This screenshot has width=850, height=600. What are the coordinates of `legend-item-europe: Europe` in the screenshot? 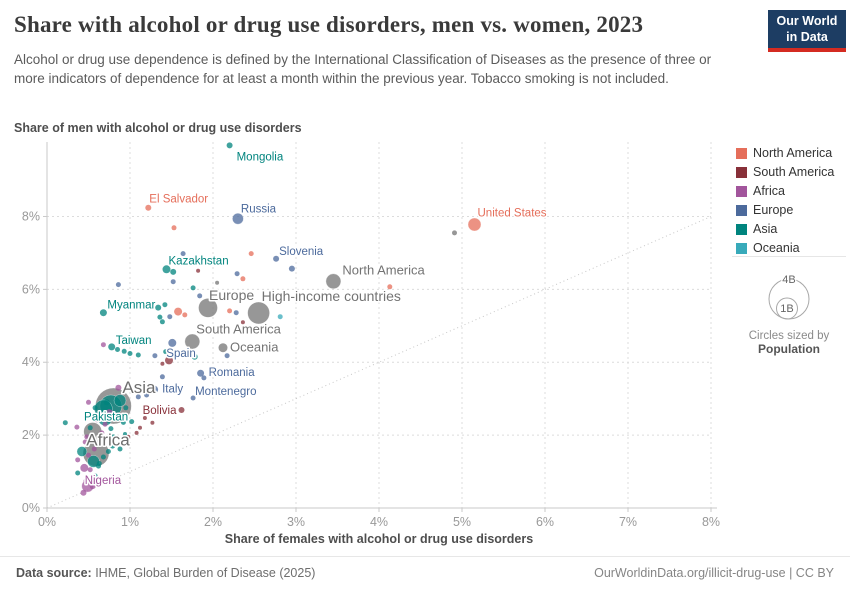 It's located at (785, 210).